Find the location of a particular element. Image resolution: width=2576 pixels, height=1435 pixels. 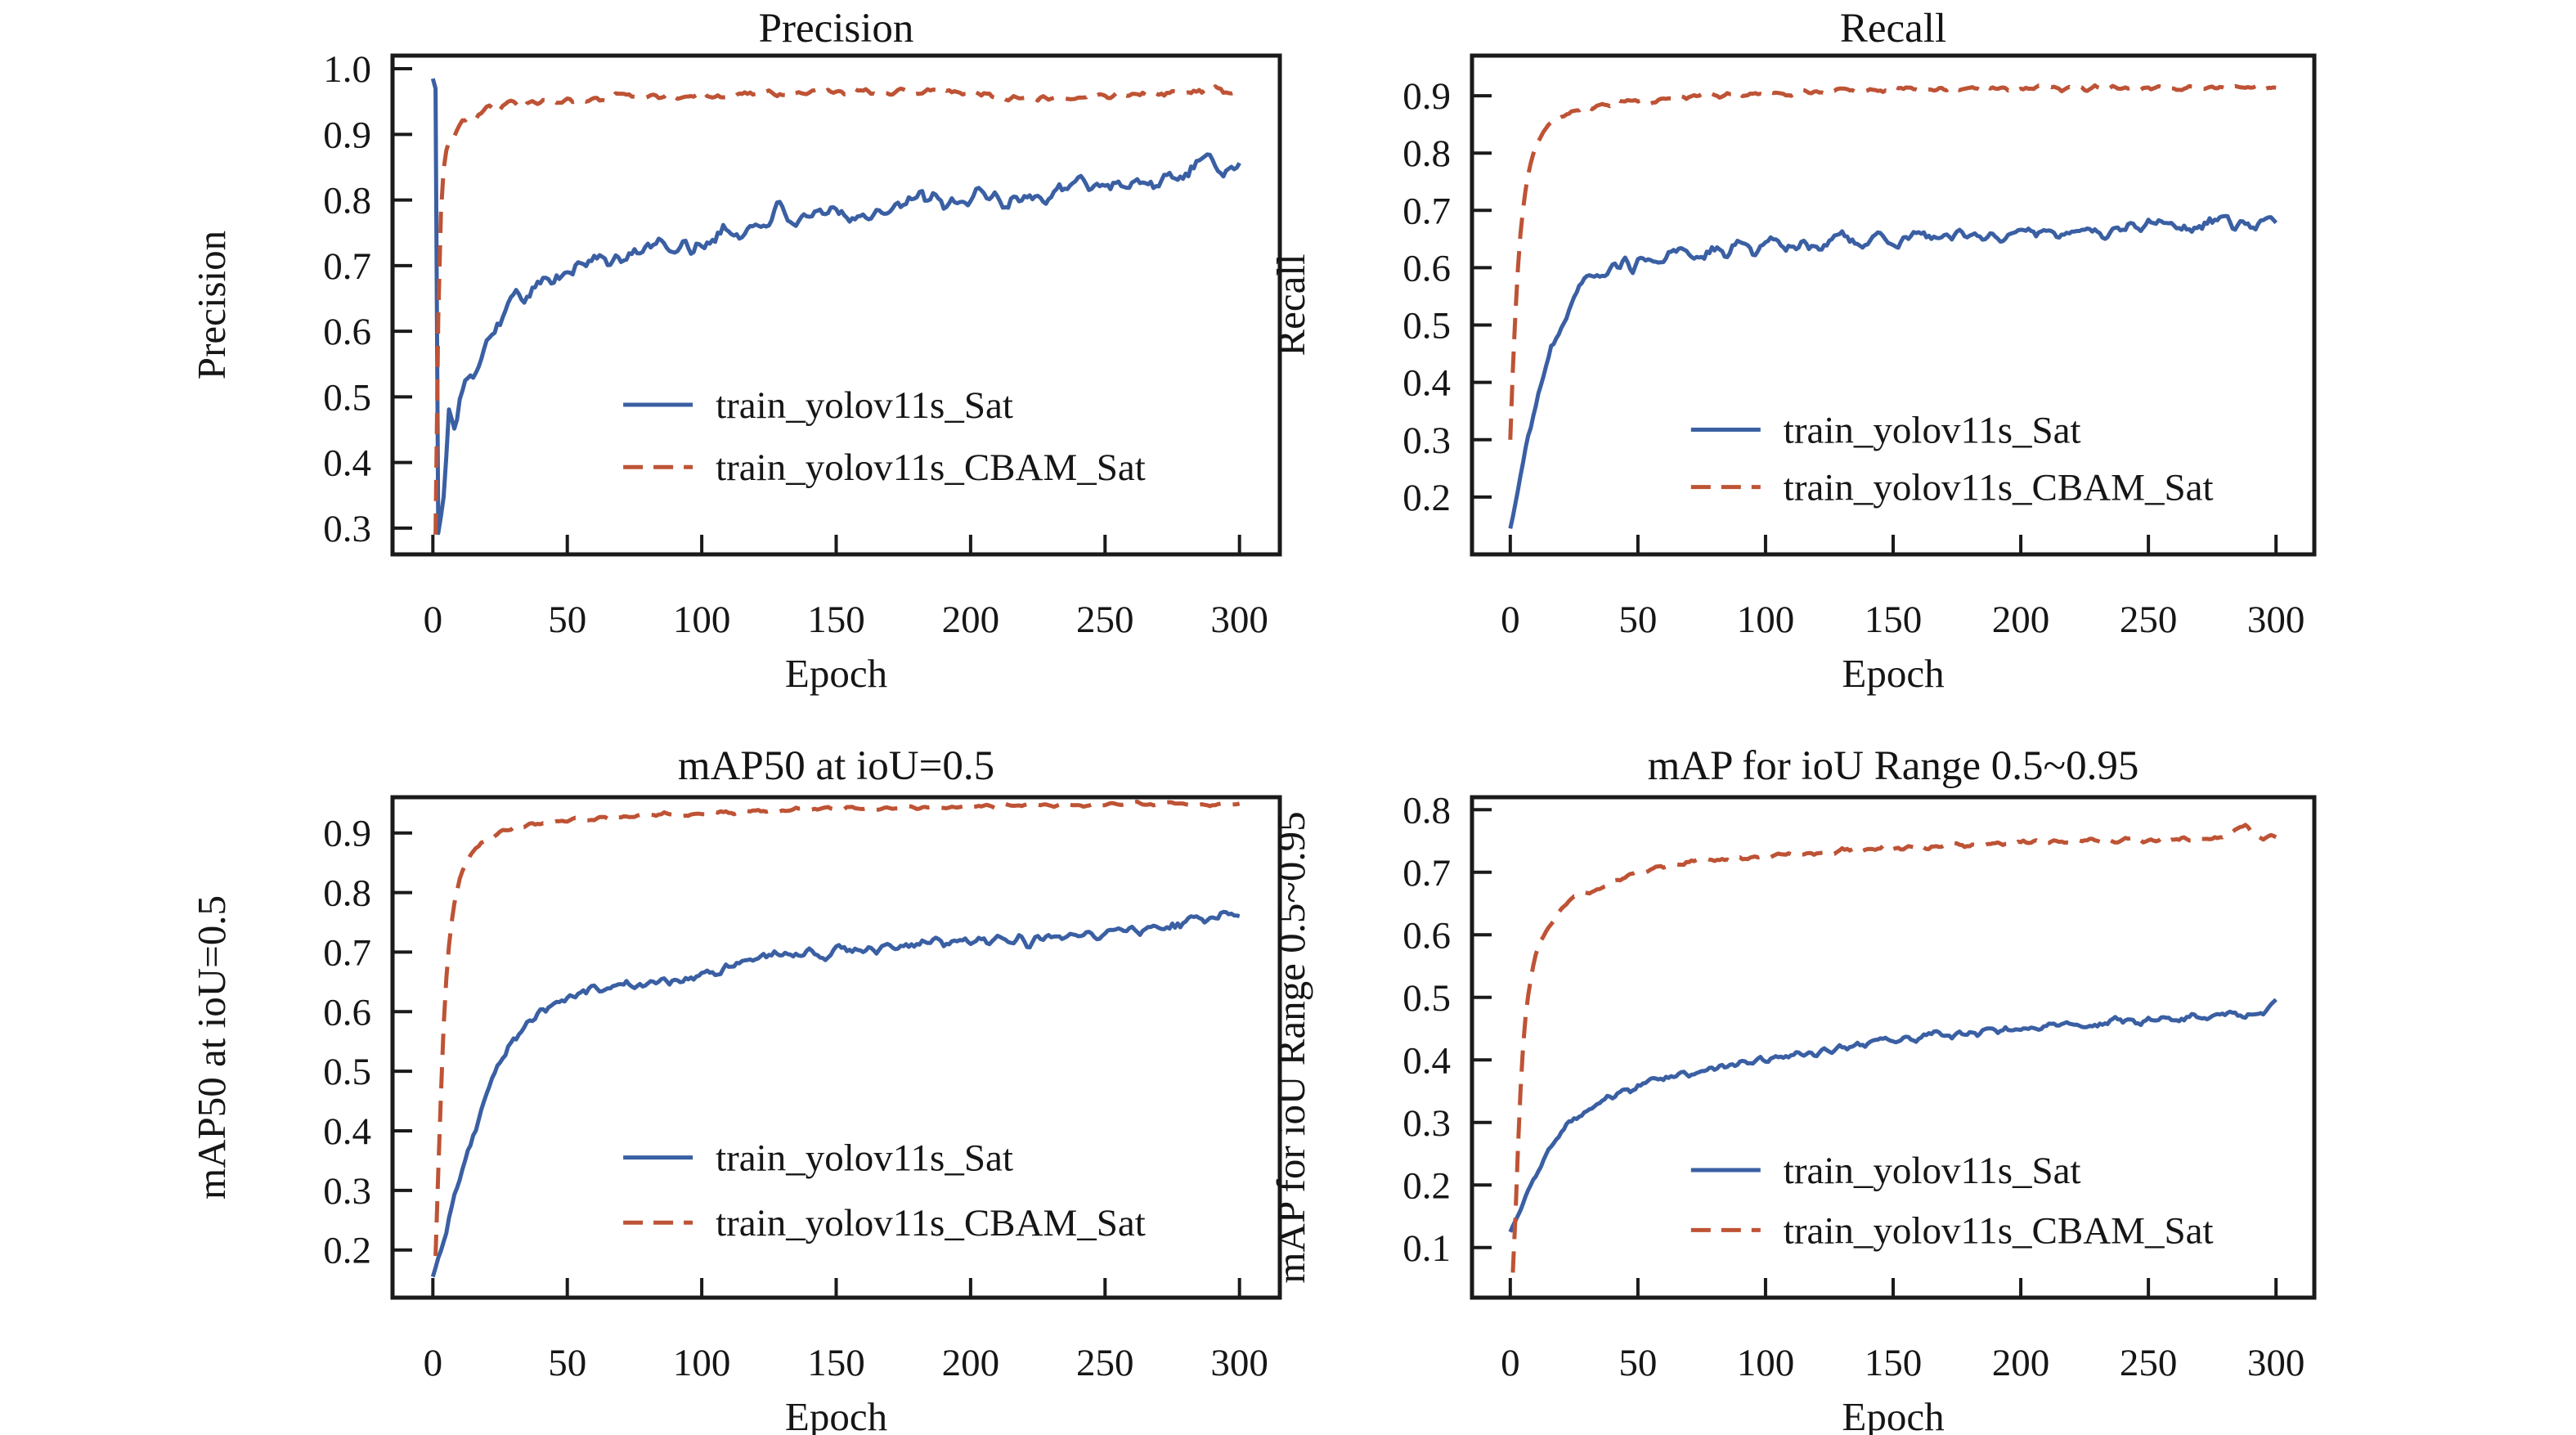

y-tick-label: 0.1 is located at coordinates (1426, 1248).